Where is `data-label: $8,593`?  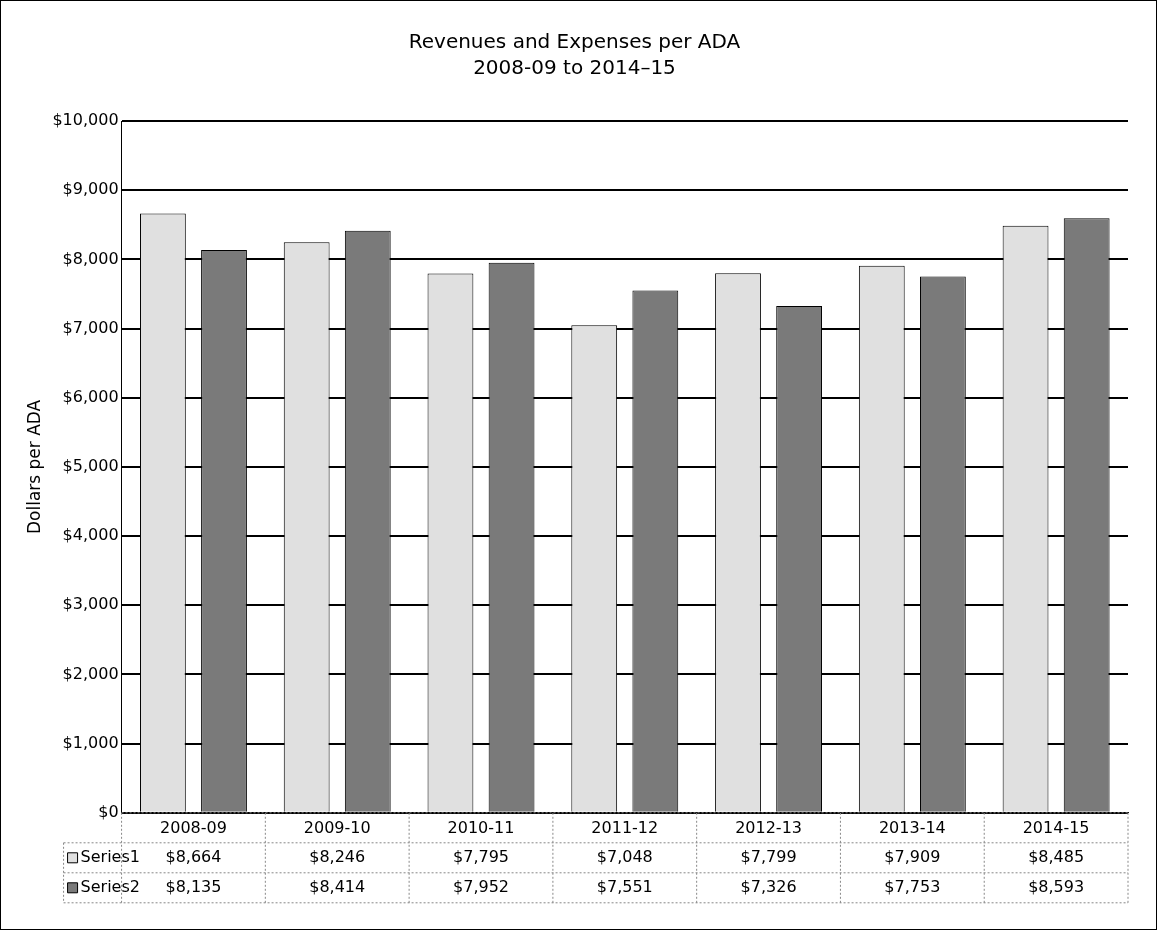 data-label: $8,593 is located at coordinates (1056, 886).